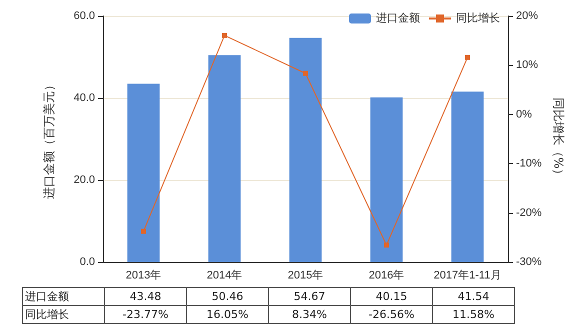  What do you see at coordinates (473, 297) in the screenshot?
I see `data-label: 41.54` at bounding box center [473, 297].